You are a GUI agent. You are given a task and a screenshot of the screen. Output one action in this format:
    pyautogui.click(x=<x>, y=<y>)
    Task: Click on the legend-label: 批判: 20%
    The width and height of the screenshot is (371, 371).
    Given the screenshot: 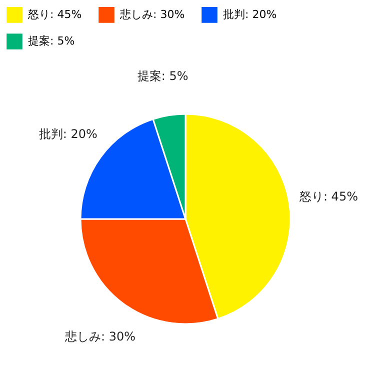 What is the action you would take?
    pyautogui.click(x=250, y=14)
    